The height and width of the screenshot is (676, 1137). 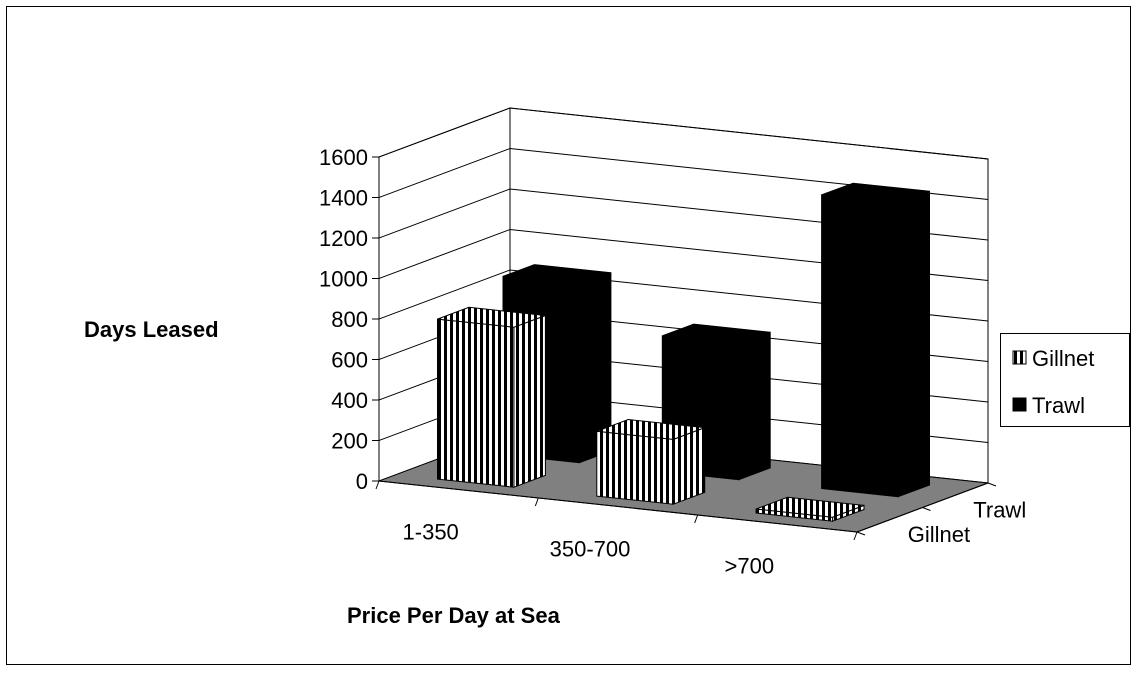 I want to click on x-tick-label-0: 1-350, so click(x=431, y=532).